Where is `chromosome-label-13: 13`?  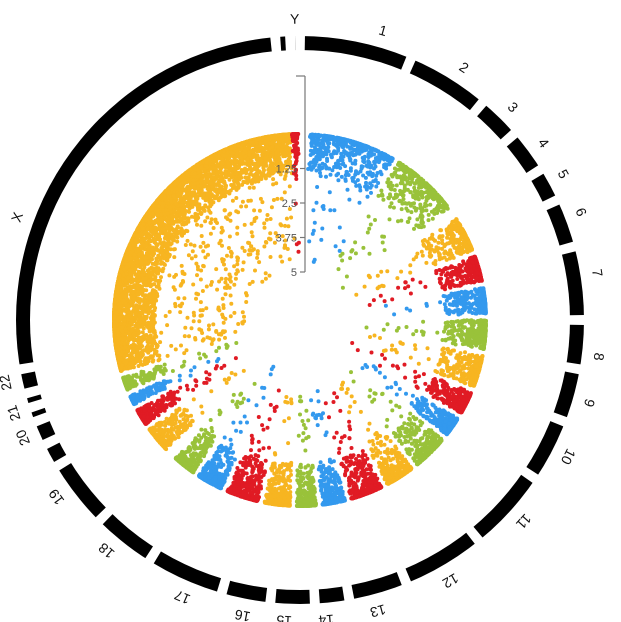
chromosome-label-13: 13 is located at coordinates (377, 611).